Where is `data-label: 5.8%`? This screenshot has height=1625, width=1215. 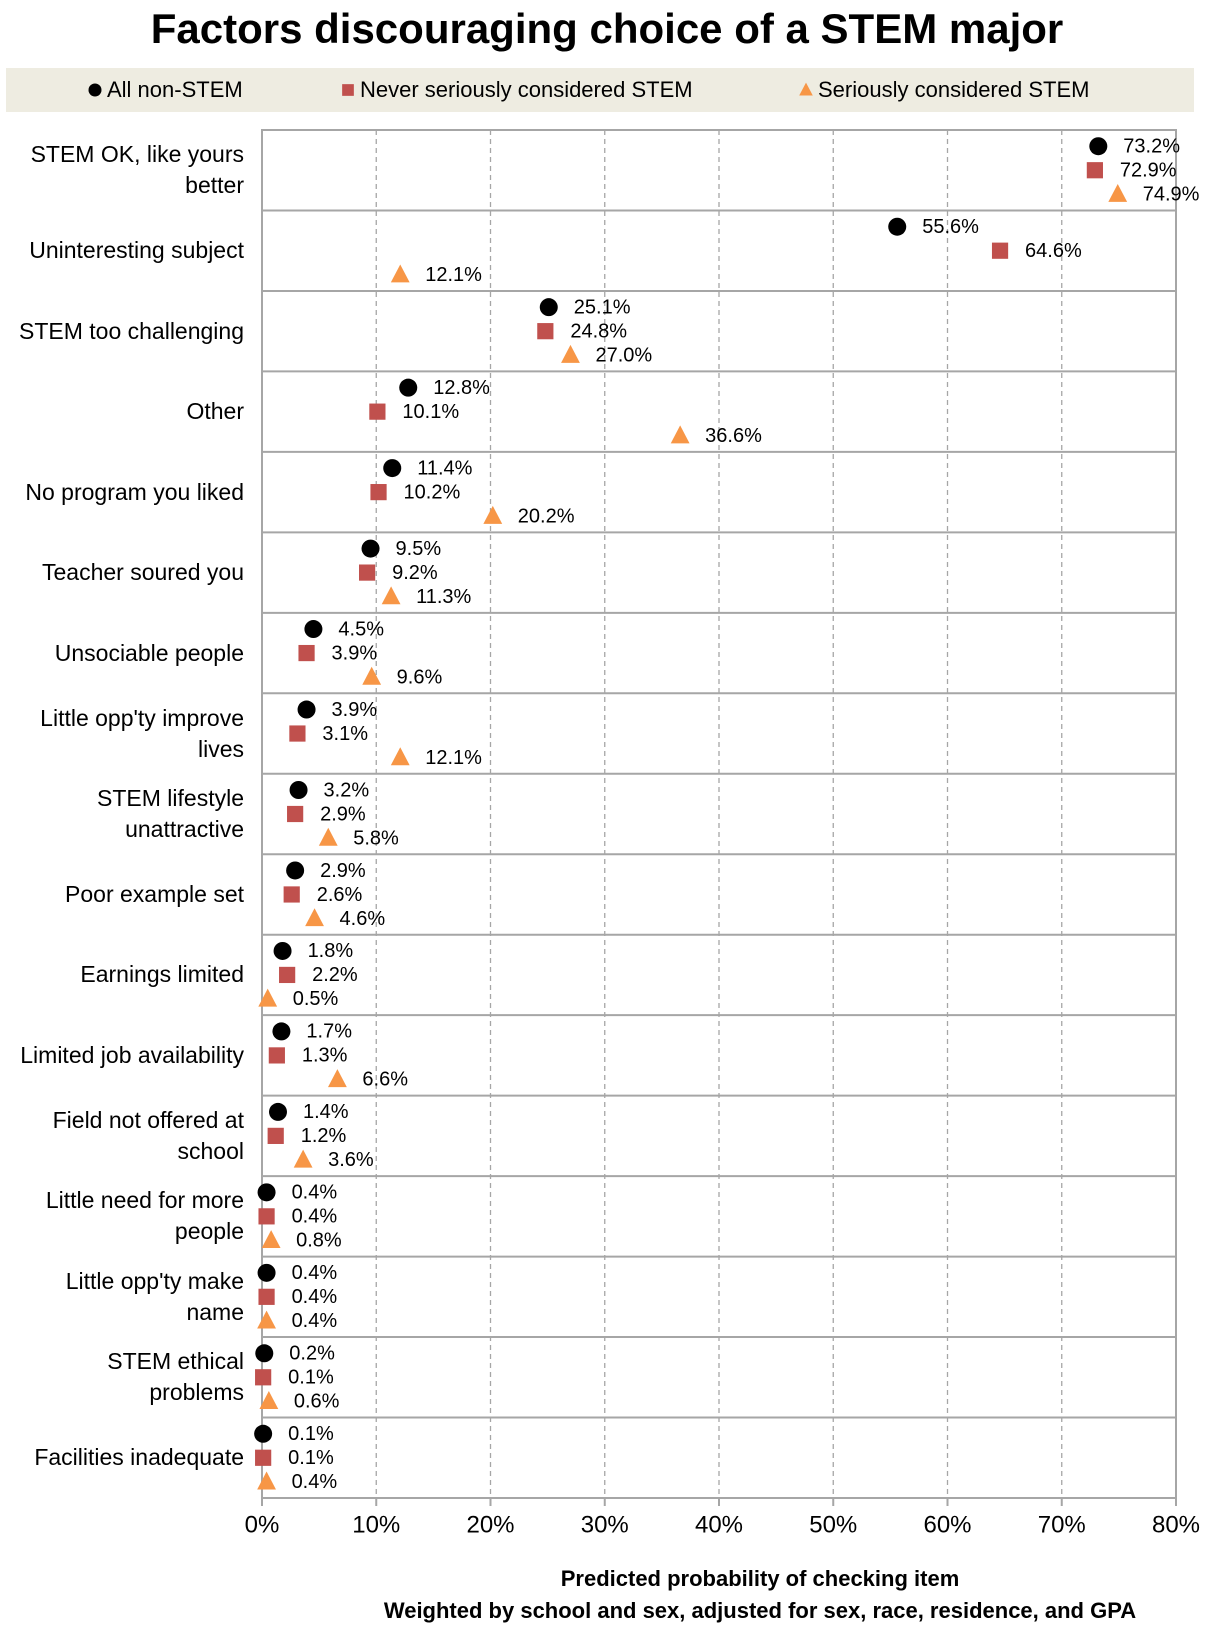
data-label: 5.8% is located at coordinates (376, 838).